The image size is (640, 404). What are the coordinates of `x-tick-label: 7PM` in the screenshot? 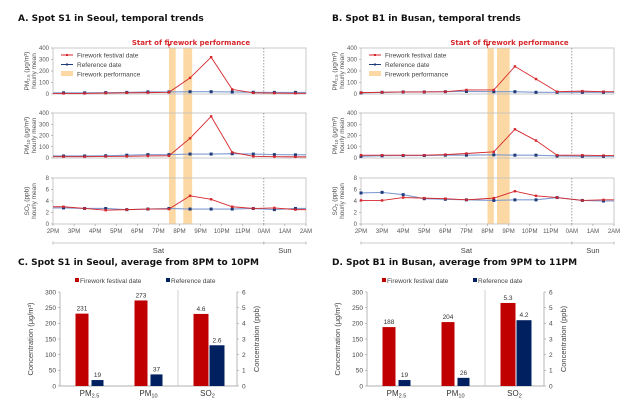 It's located at (466, 232).